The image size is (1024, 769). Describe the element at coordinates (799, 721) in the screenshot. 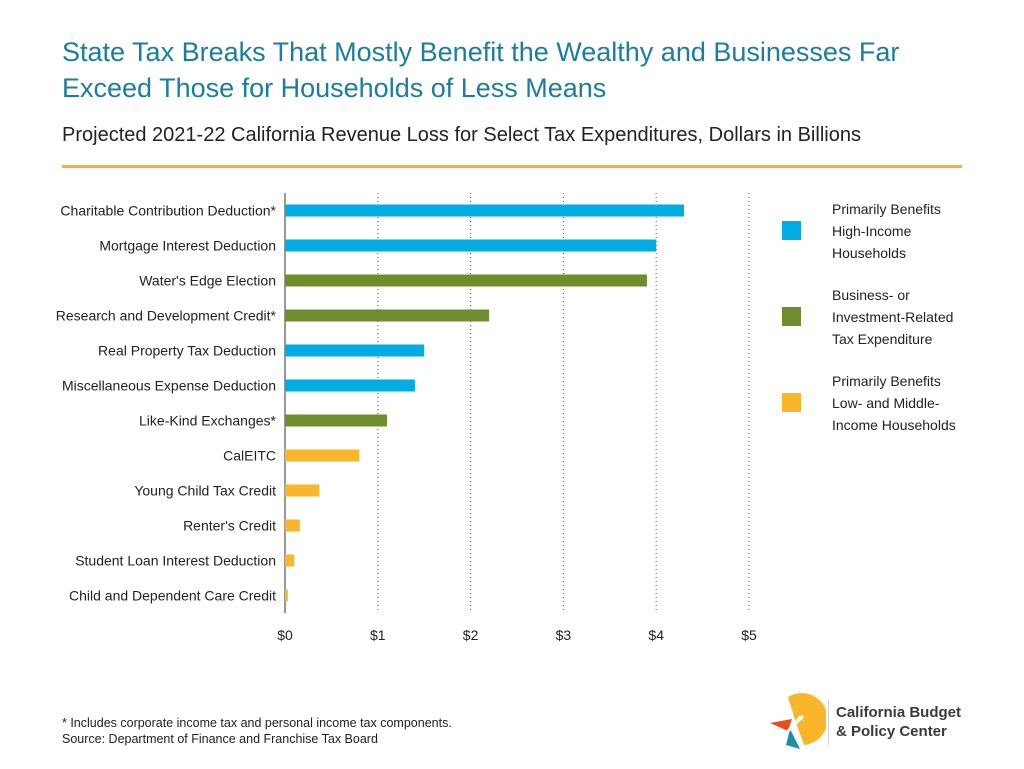

I see `logo-mark-icon` at that location.